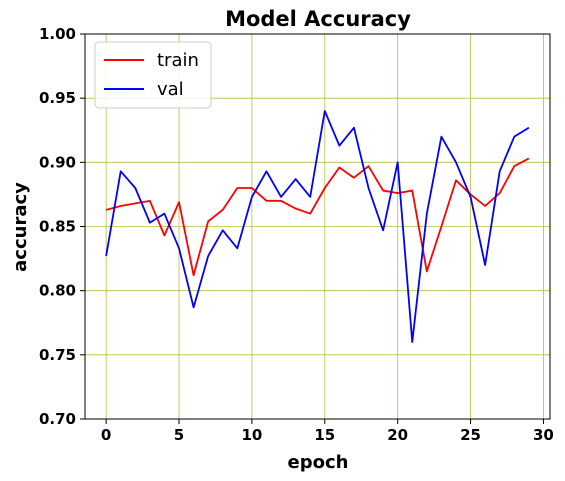 The image size is (565, 481). I want to click on legend-label-val: val, so click(170, 89).